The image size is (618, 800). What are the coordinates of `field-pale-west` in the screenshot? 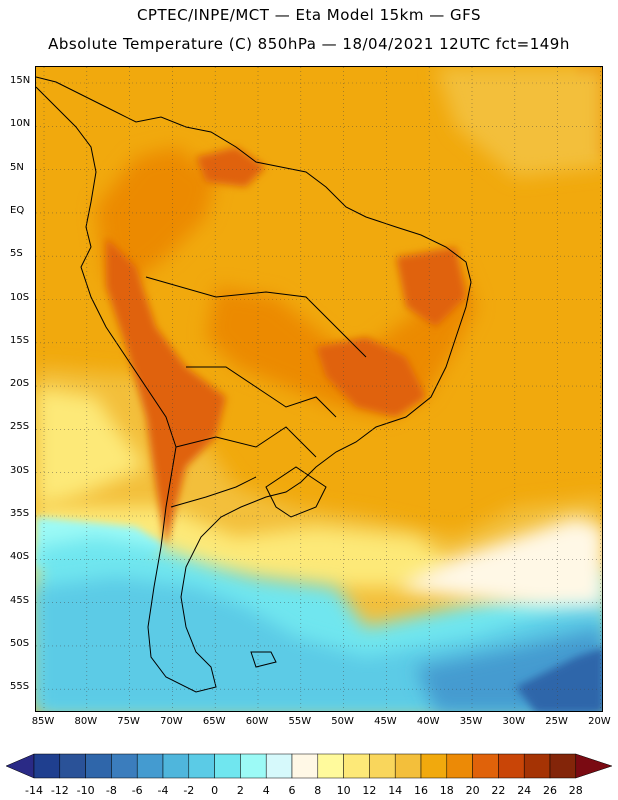 It's located at (91, 447).